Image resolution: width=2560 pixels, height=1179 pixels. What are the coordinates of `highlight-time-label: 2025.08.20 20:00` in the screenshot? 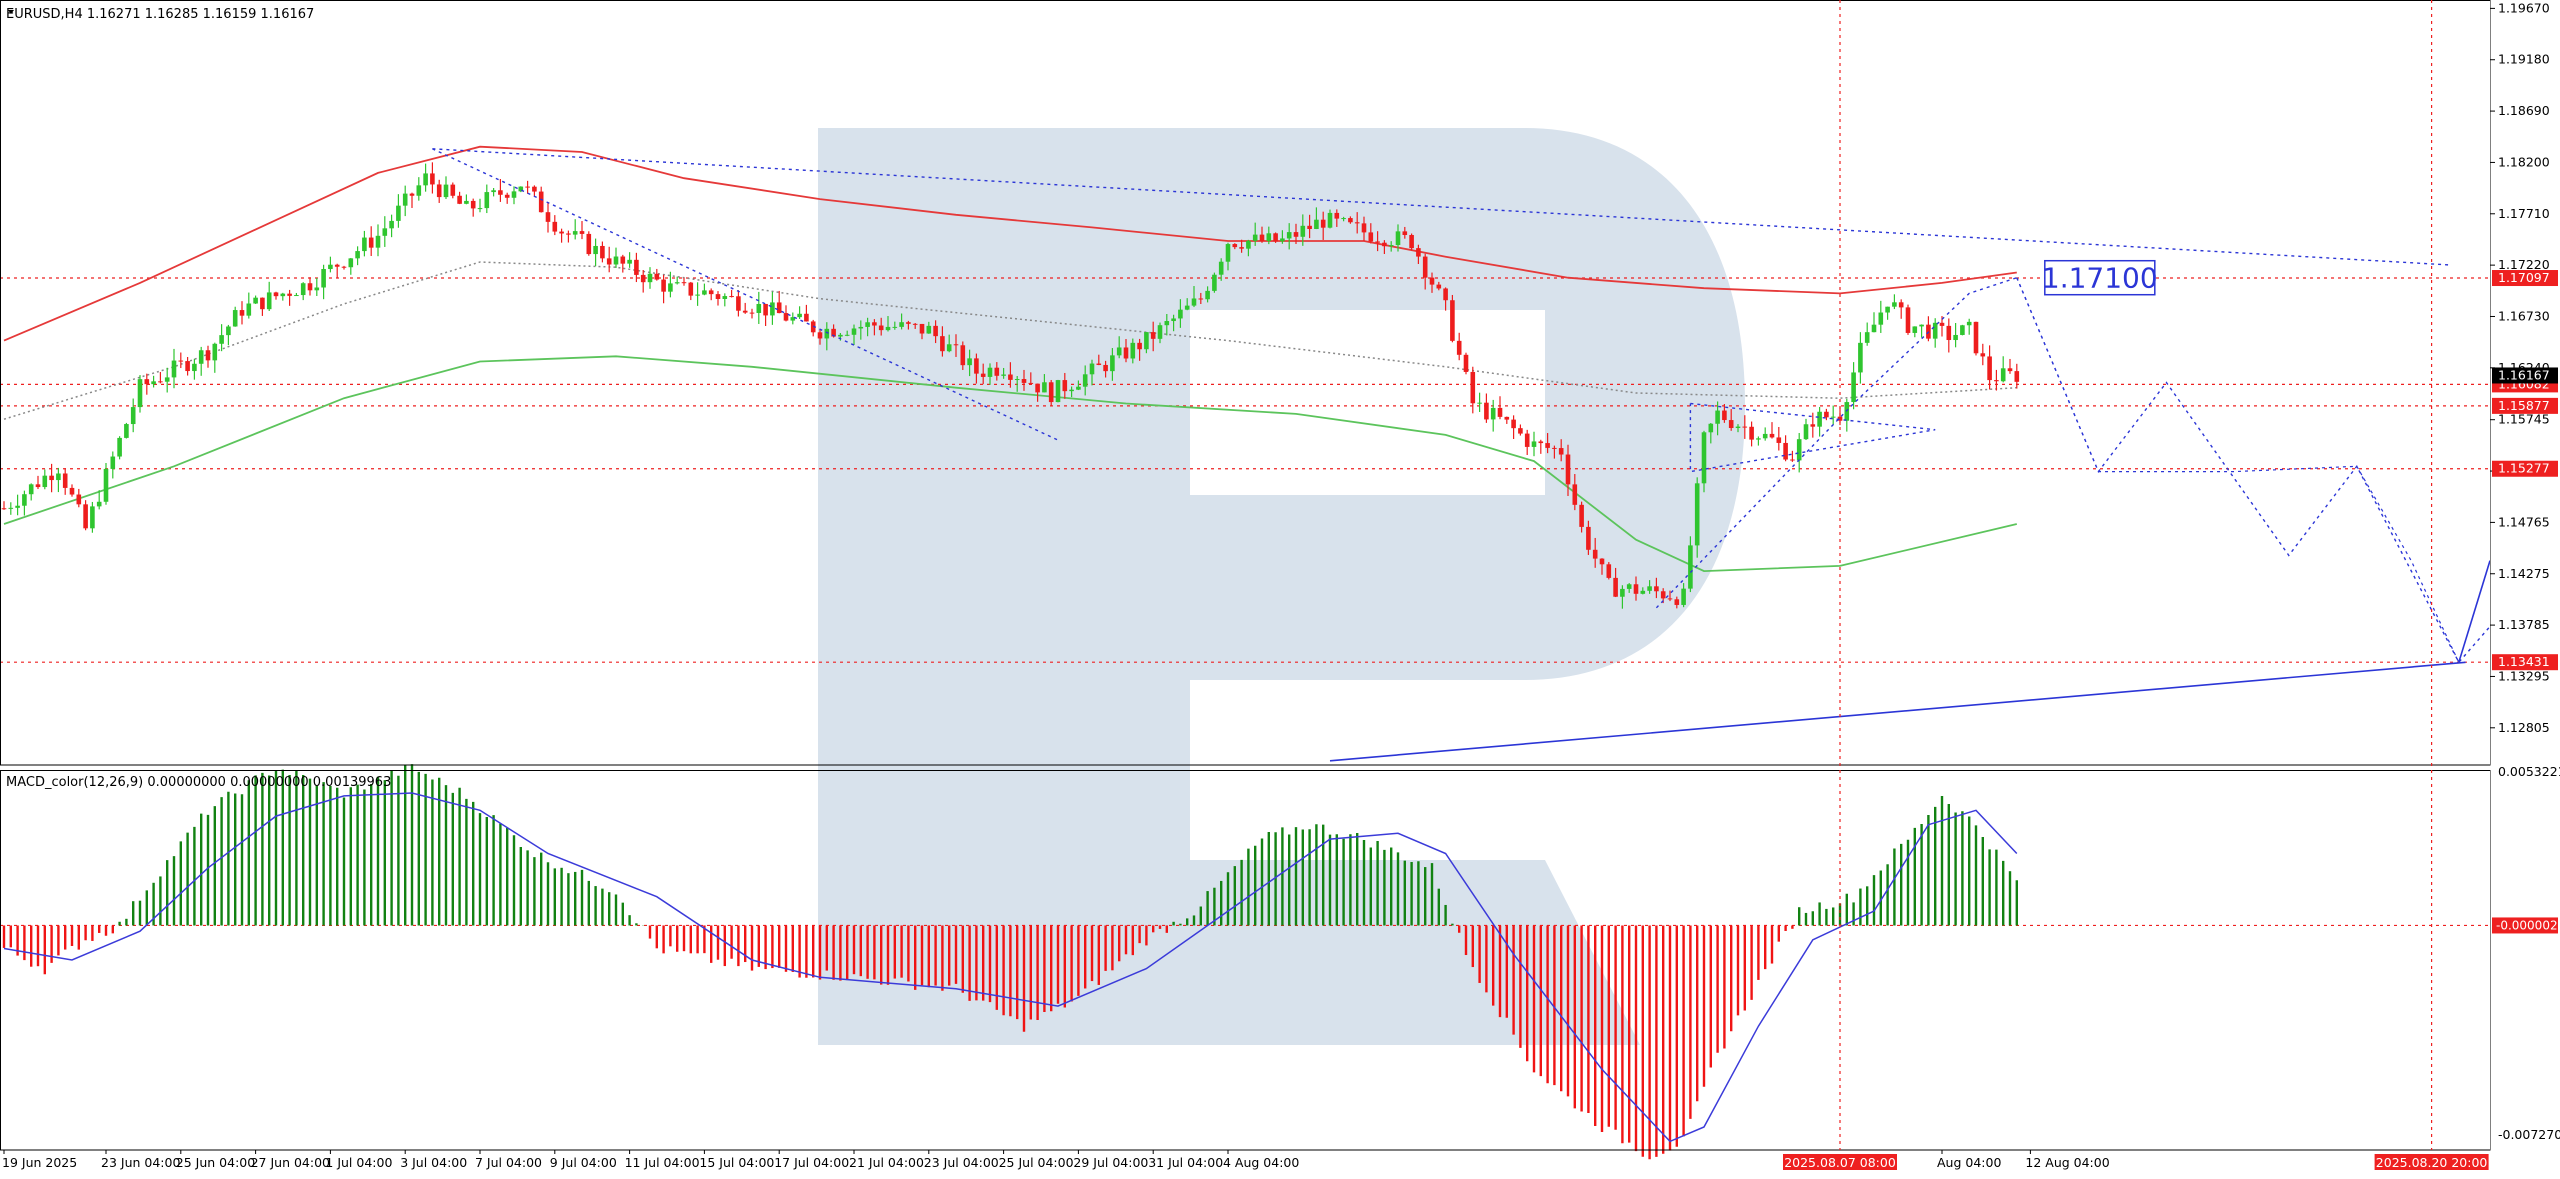 It's located at (2432, 1162).